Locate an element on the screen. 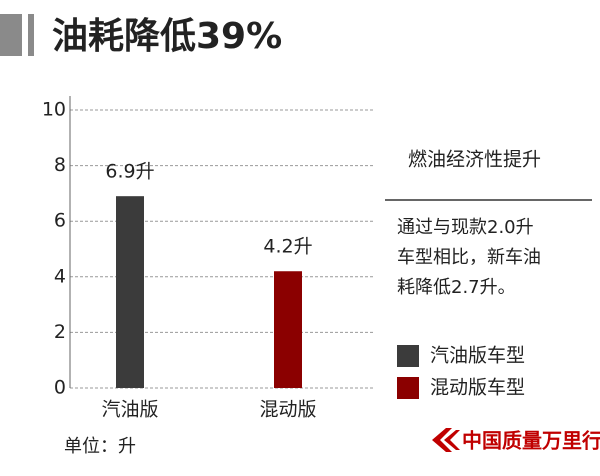 Image resolution: width=600 pixels, height=476 pixels. watermark-logo is located at coordinates (446, 440).